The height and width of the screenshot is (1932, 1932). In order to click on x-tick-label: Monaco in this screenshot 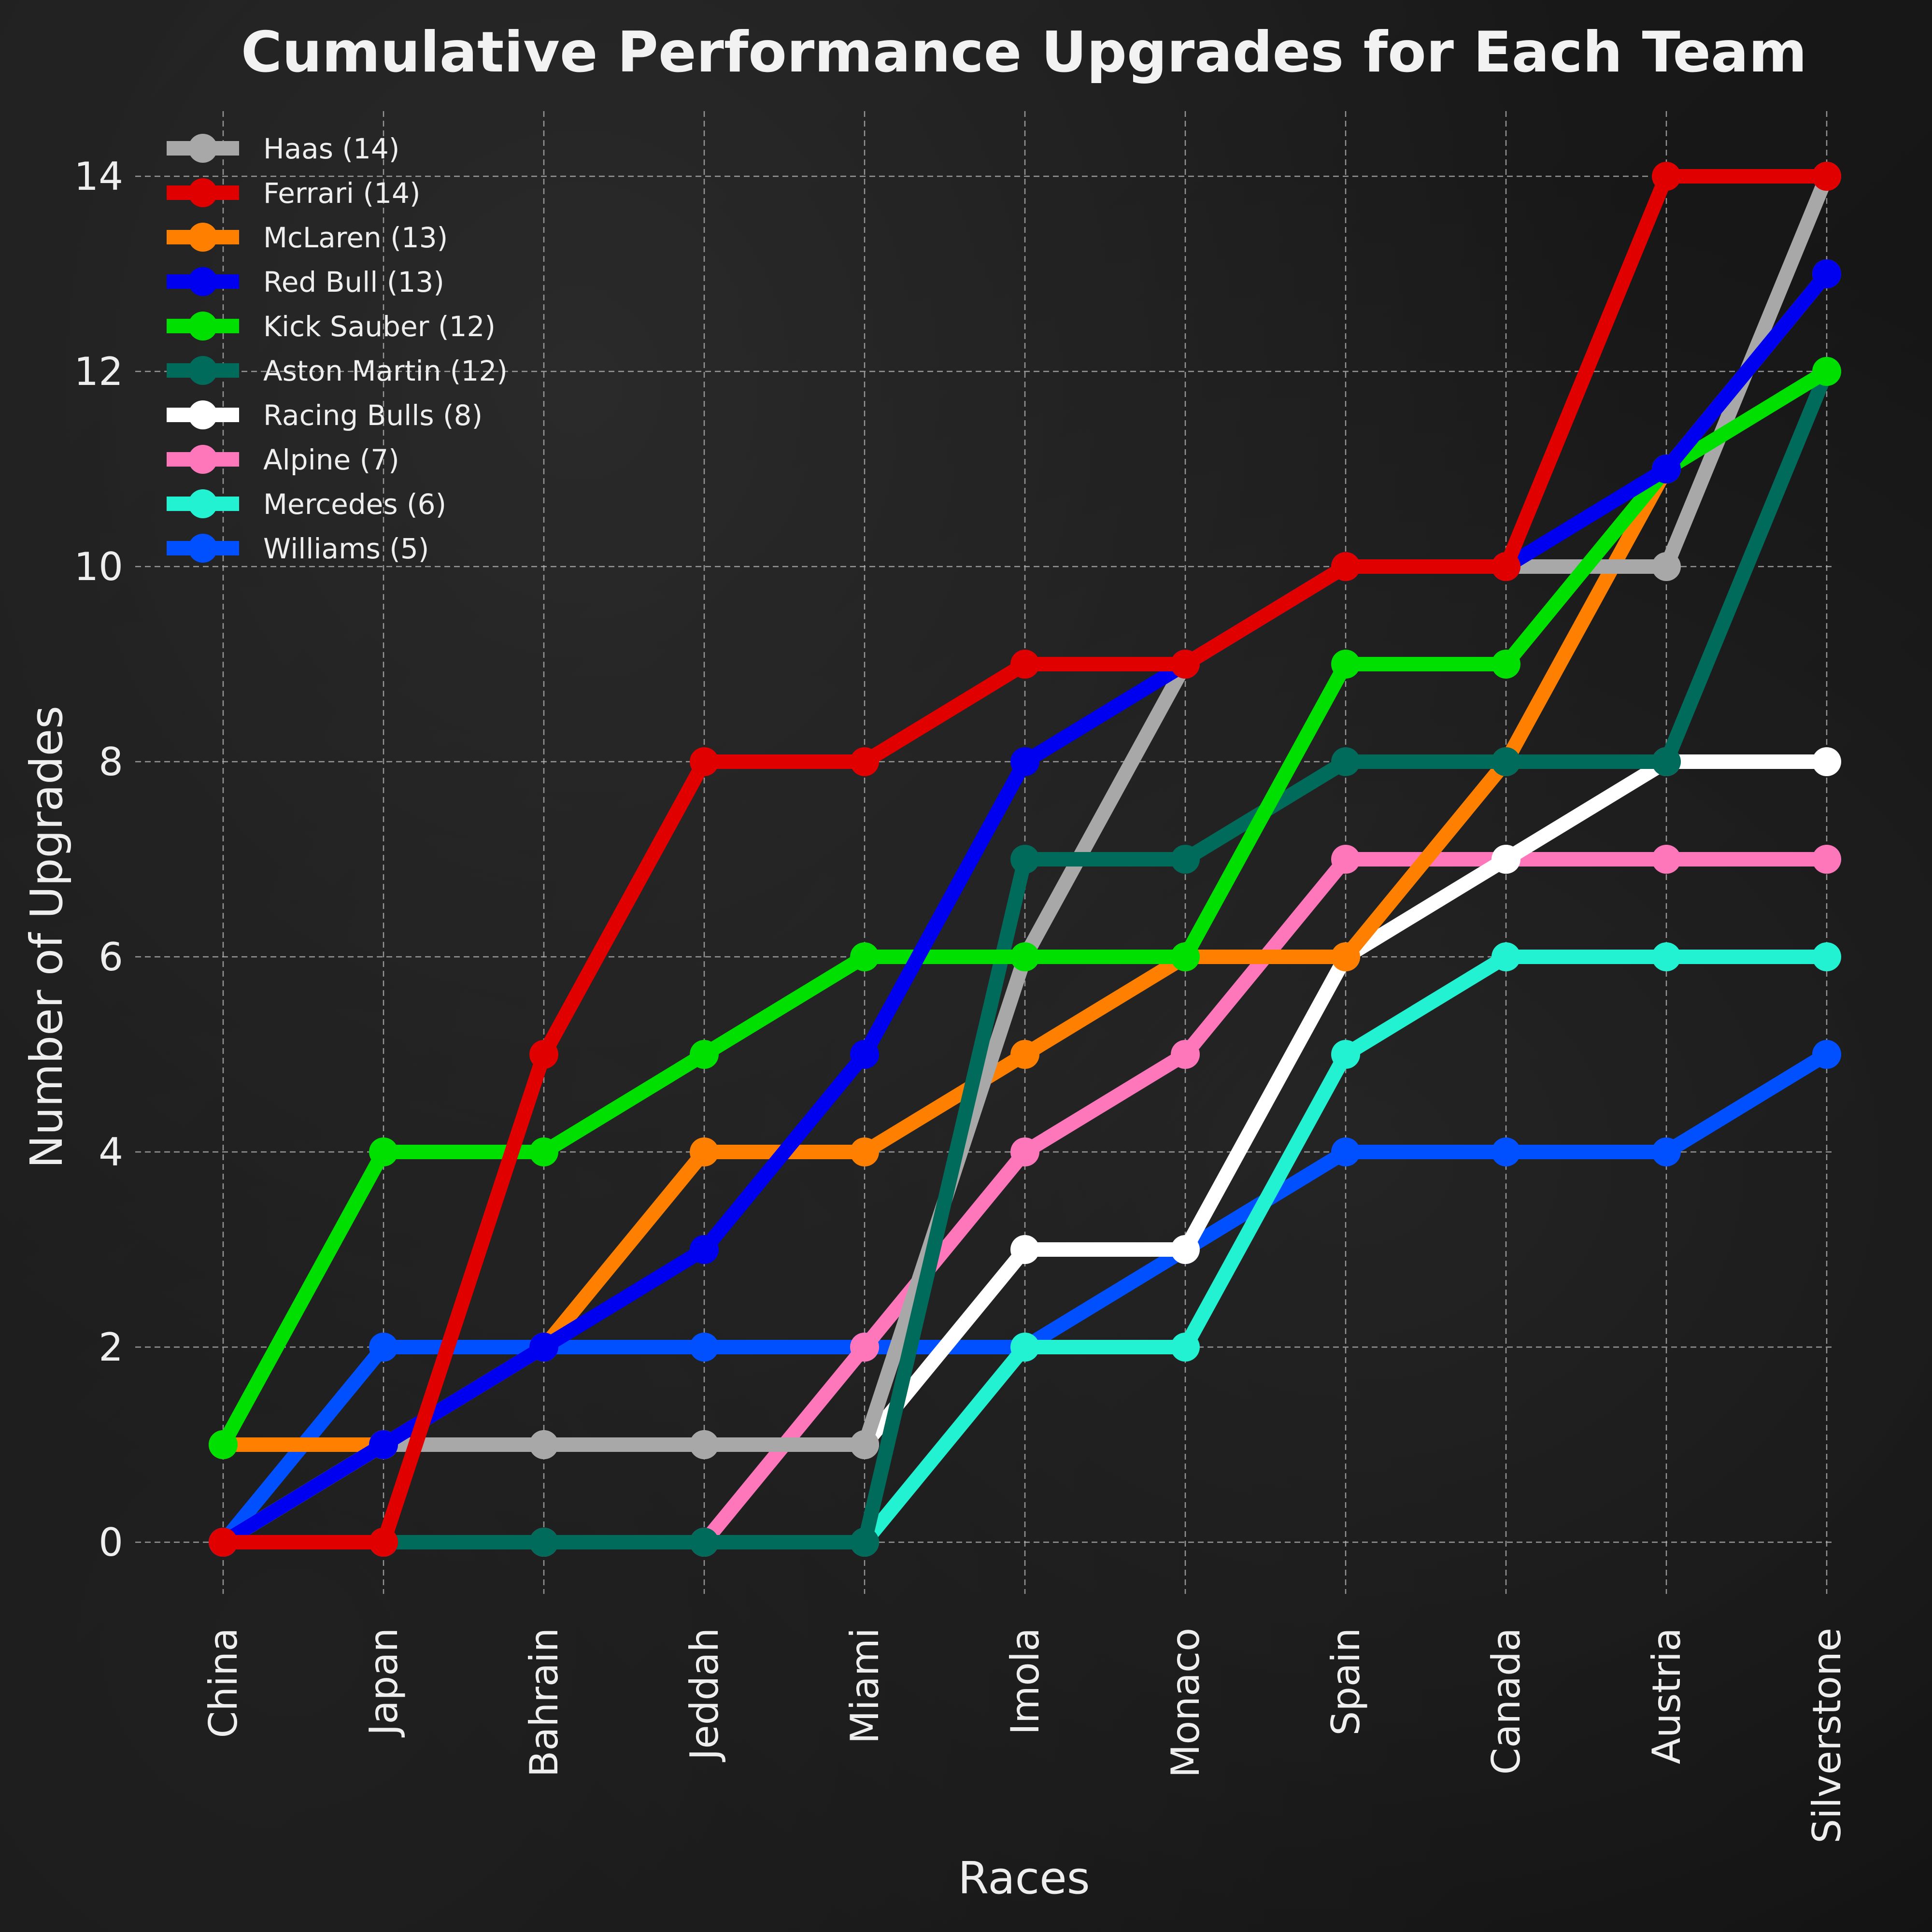, I will do `click(1185, 1703)`.